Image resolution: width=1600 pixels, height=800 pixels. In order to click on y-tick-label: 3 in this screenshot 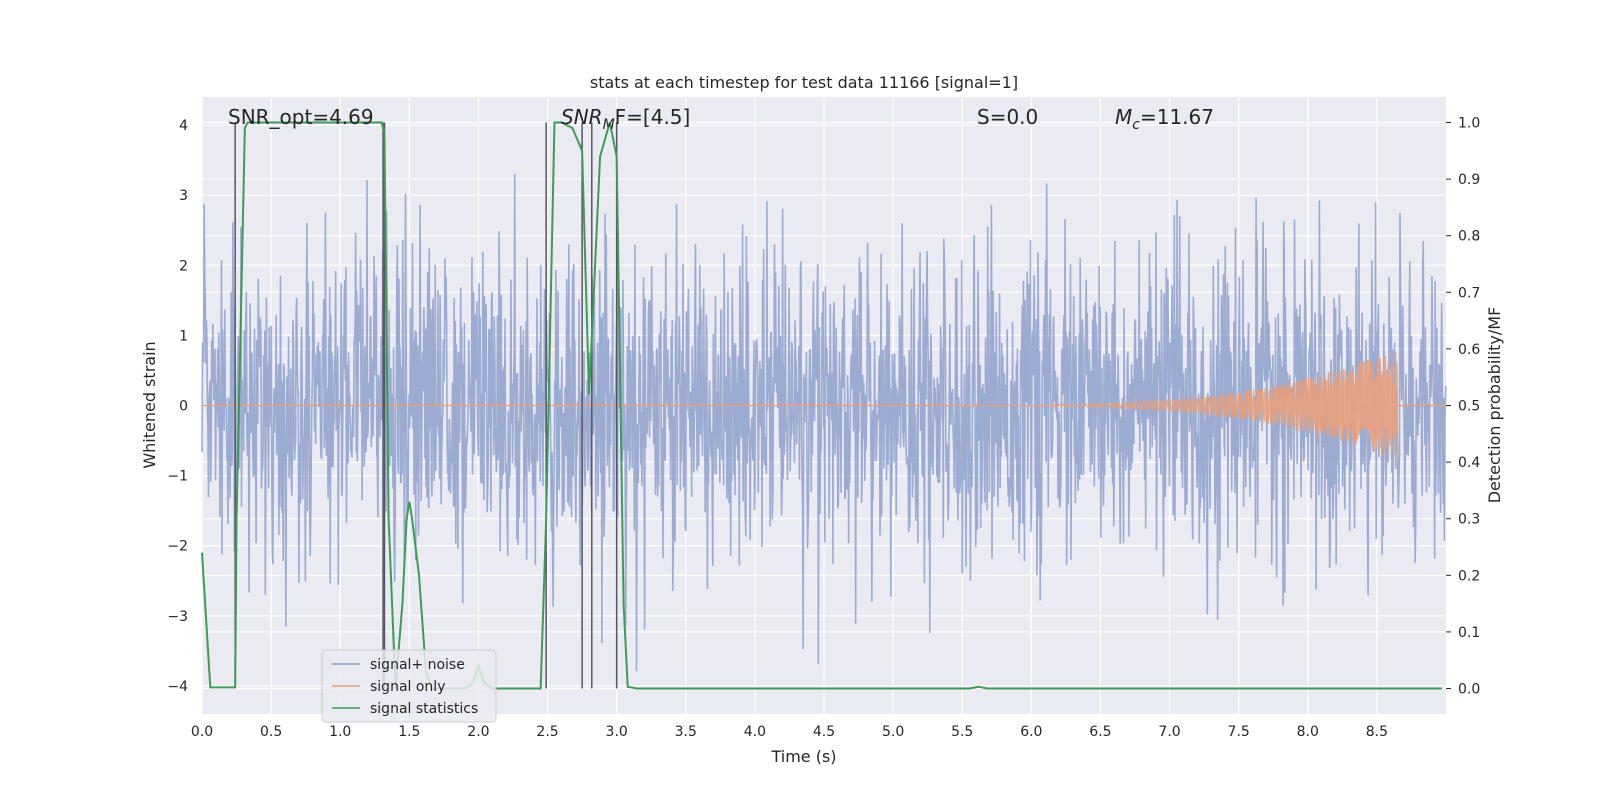, I will do `click(183, 196)`.